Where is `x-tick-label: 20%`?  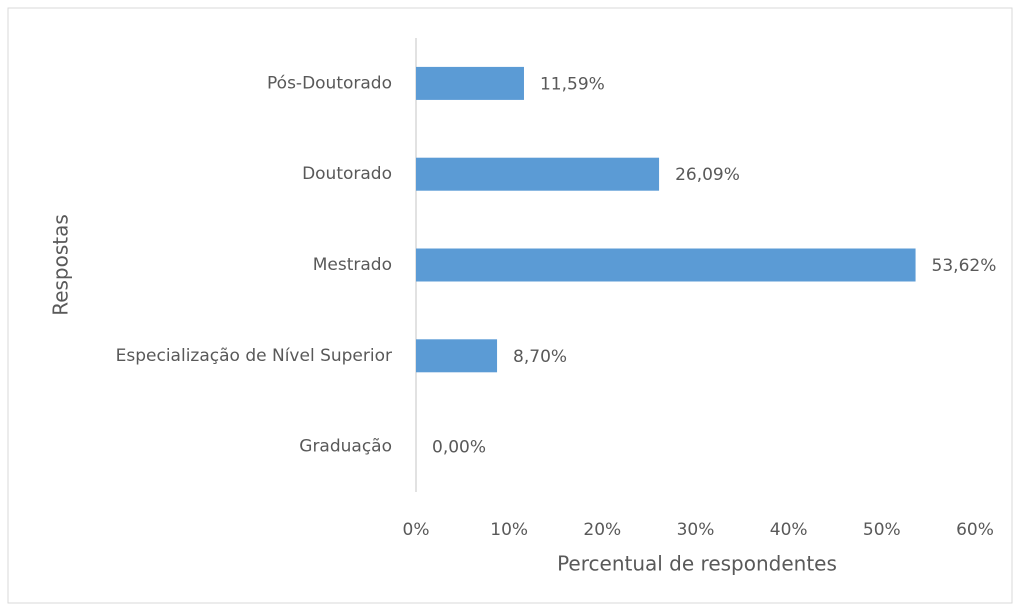
x-tick-label: 20% is located at coordinates (602, 530).